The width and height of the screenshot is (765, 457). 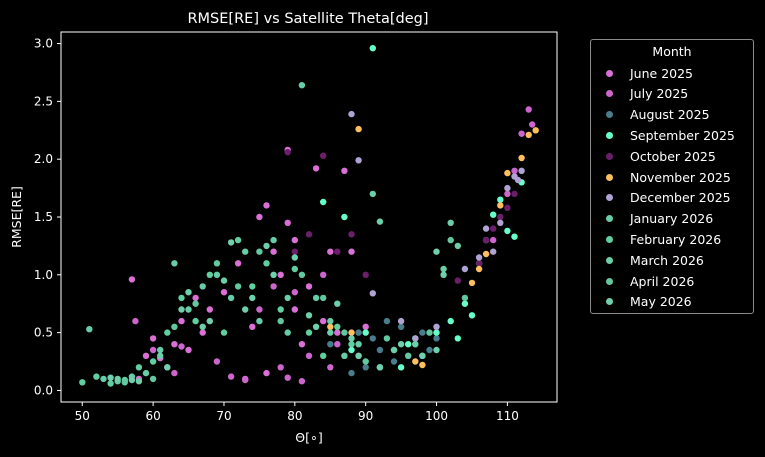 I want to click on legend-title: Month, so click(x=672, y=51).